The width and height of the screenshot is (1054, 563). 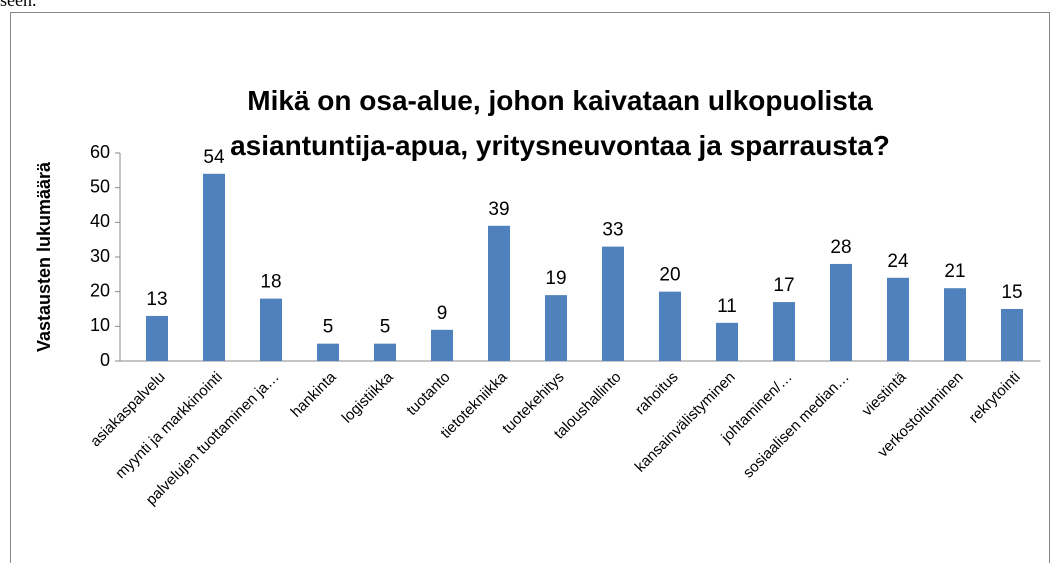 I want to click on data-label: 21, so click(x=954, y=271).